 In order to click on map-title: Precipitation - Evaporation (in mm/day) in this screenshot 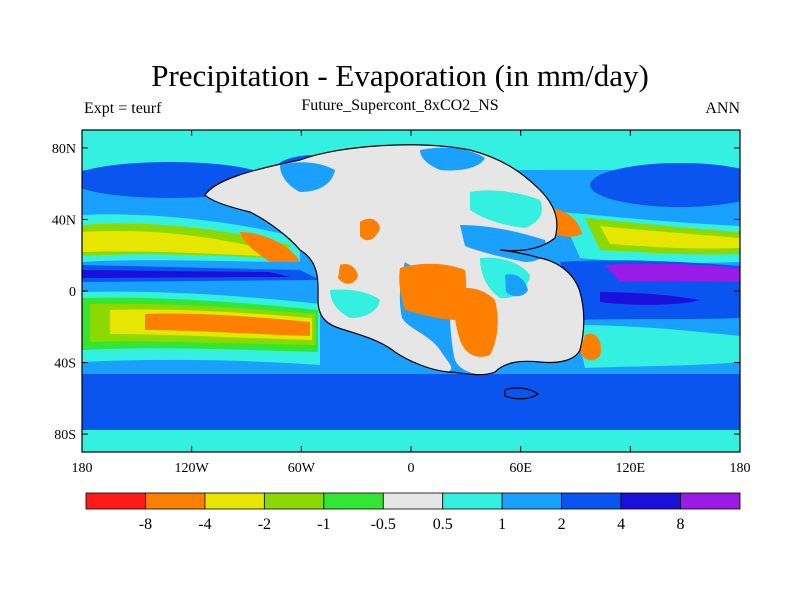, I will do `click(400, 75)`.